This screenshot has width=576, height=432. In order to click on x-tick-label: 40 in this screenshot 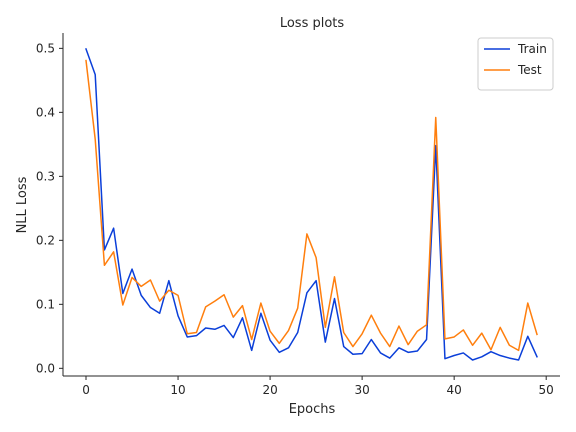, I will do `click(454, 390)`.